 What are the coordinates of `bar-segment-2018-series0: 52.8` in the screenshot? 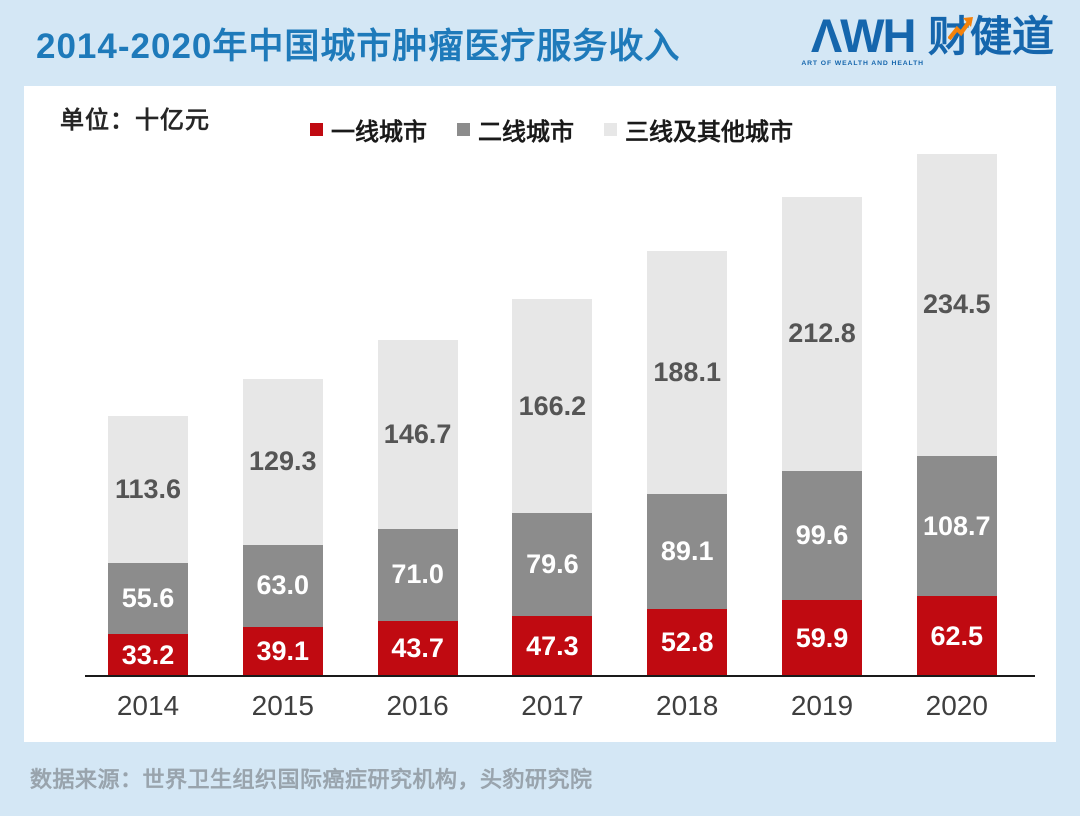 It's located at (687, 642).